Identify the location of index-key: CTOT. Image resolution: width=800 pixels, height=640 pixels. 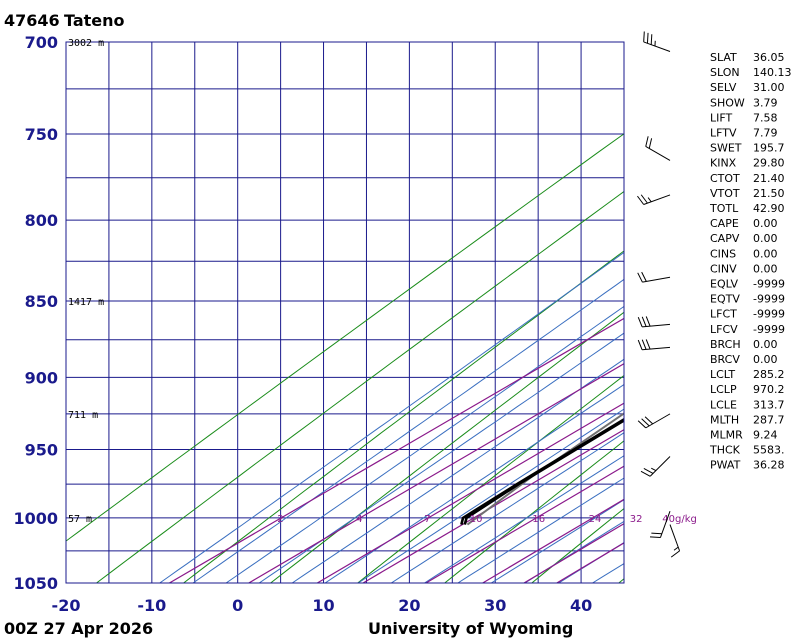
(725, 178).